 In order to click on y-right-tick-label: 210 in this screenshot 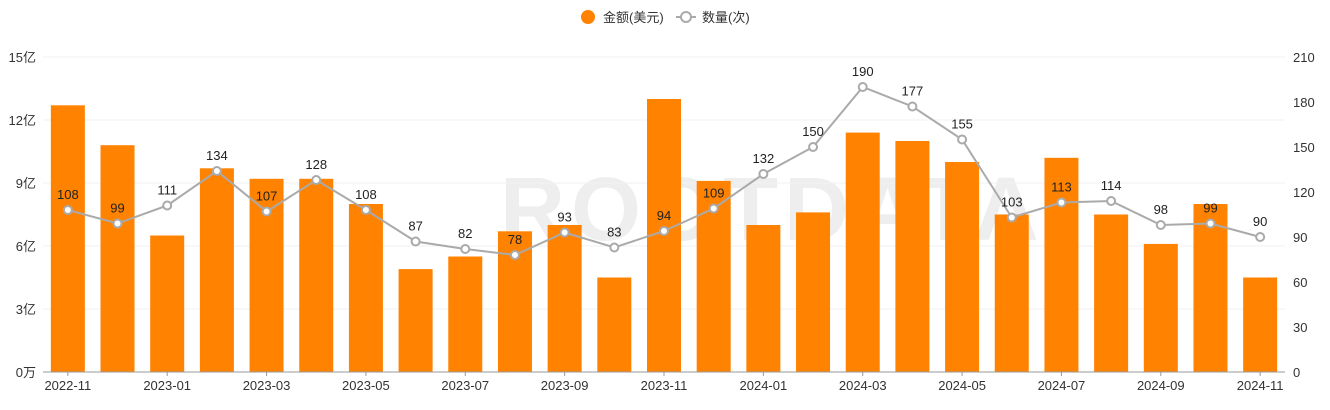, I will do `click(1304, 57)`.